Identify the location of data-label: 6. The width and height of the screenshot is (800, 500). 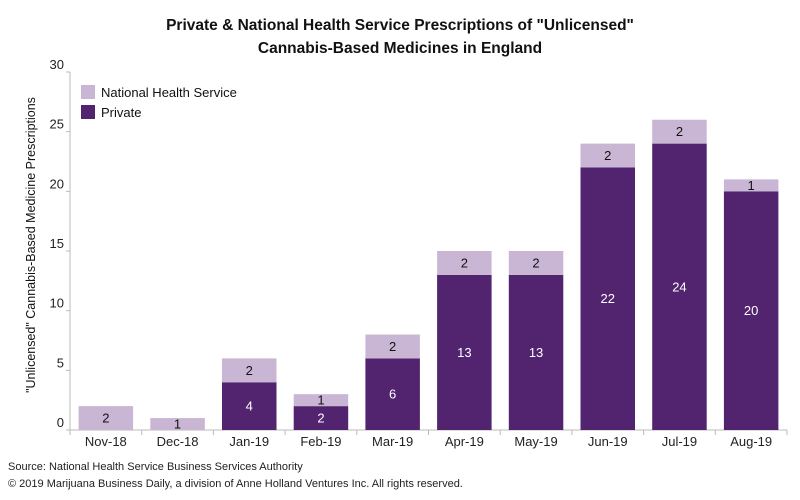
(392, 394).